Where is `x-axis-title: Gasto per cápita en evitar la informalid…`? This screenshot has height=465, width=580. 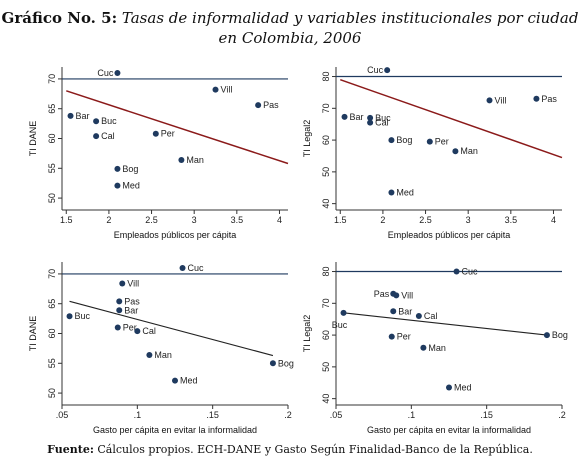
x-axis-title: Gasto per cápita en evitar la informalid… is located at coordinates (449, 430).